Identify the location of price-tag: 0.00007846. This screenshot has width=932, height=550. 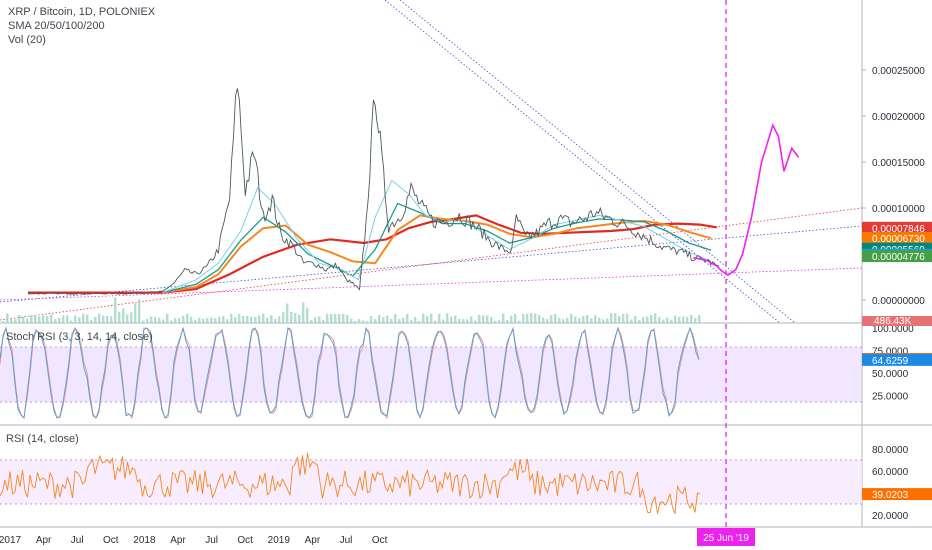
(898, 229).